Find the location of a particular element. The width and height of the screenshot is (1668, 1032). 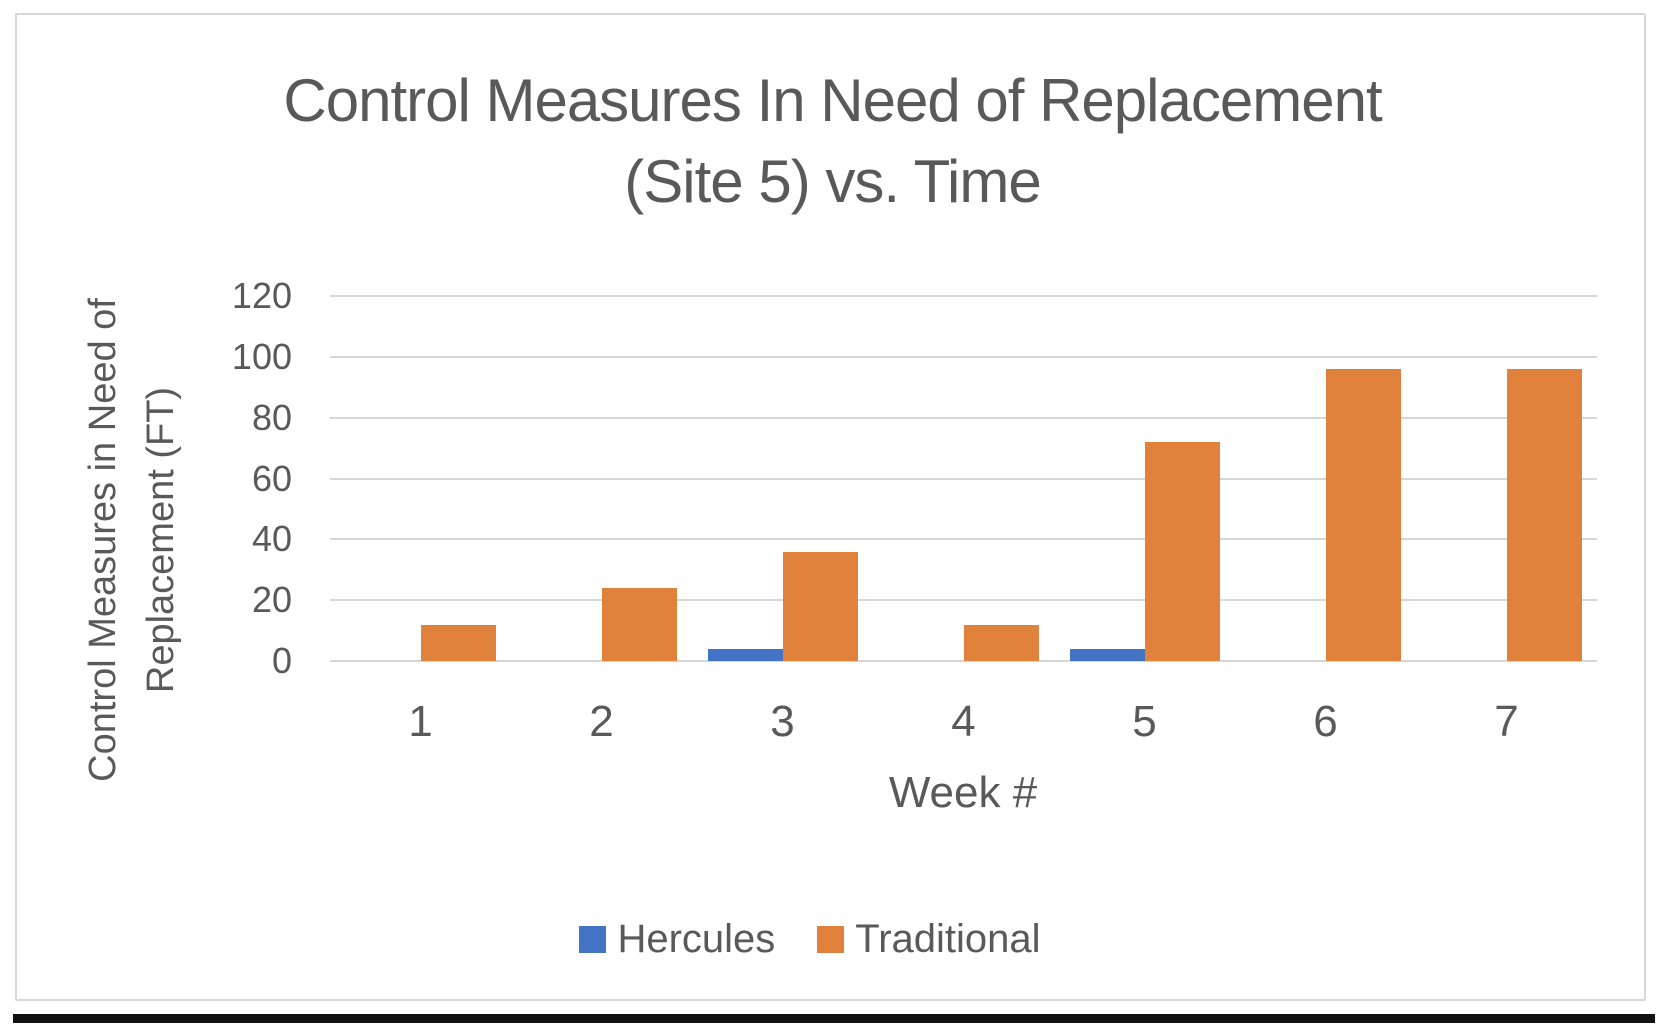

x-tick-label-3: 3 is located at coordinates (782, 721).